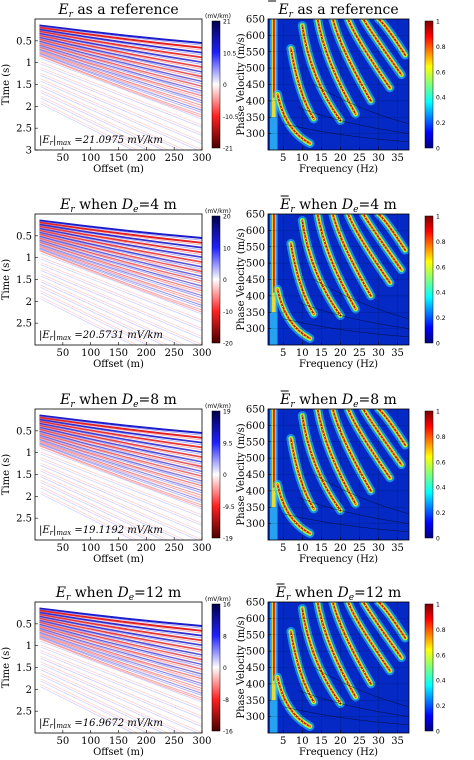  I want to click on y-tick-label: 2, so click(29, 497).